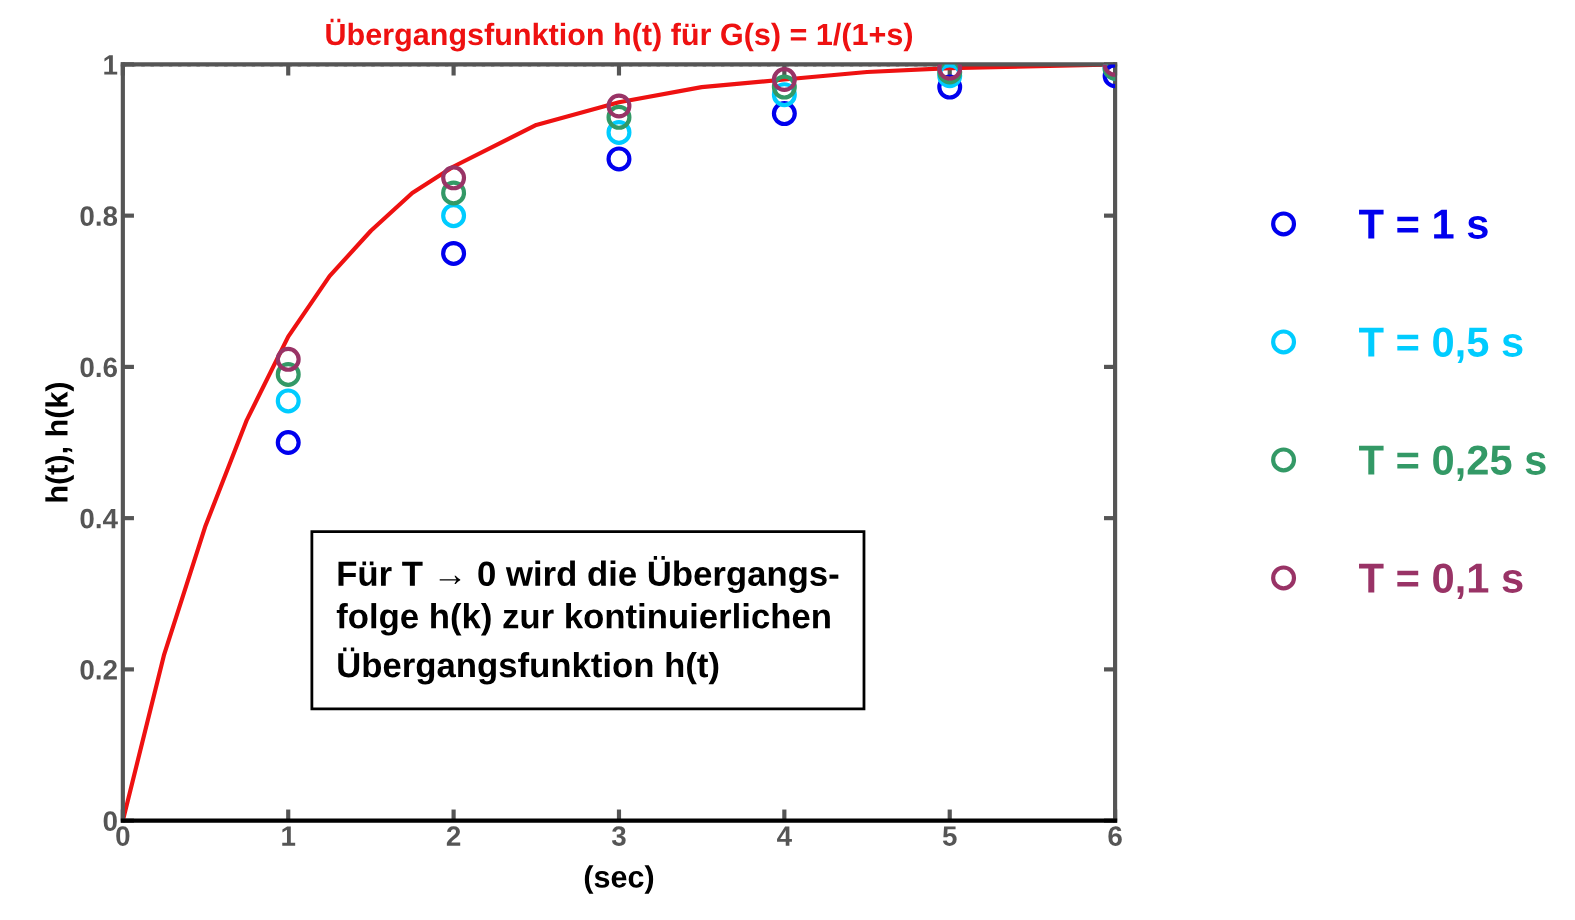  What do you see at coordinates (949, 836) in the screenshot?
I see `x-tick-label: 5` at bounding box center [949, 836].